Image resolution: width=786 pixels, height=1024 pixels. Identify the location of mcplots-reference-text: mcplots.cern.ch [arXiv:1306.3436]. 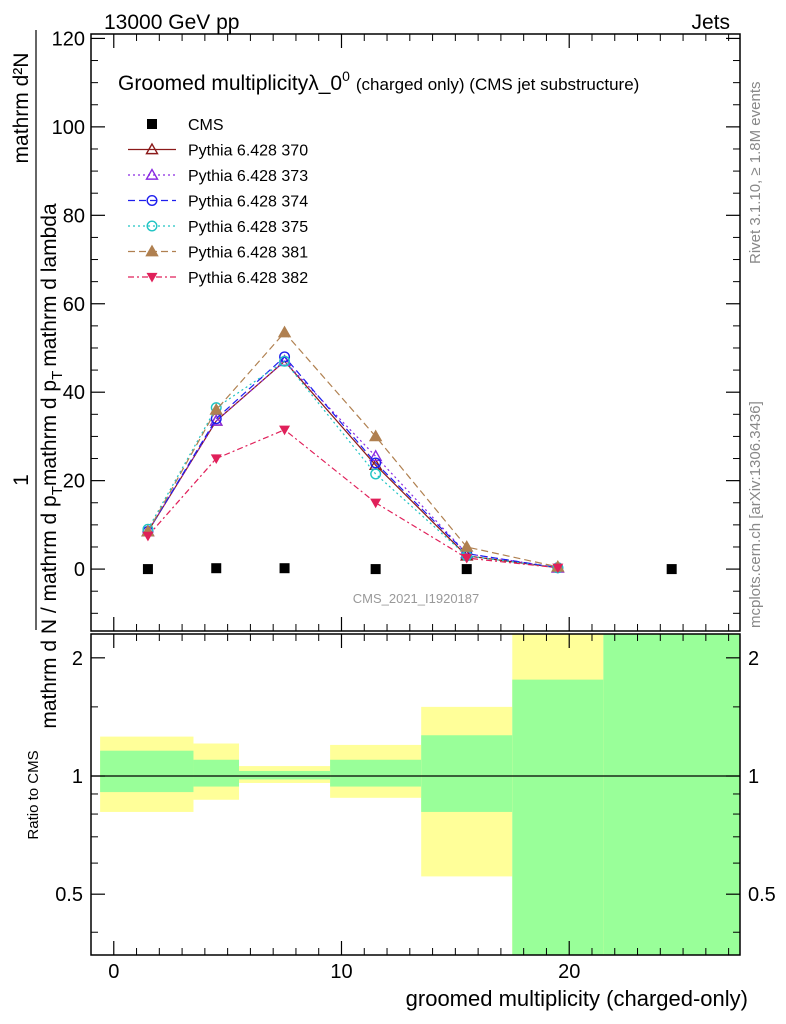
(755, 514).